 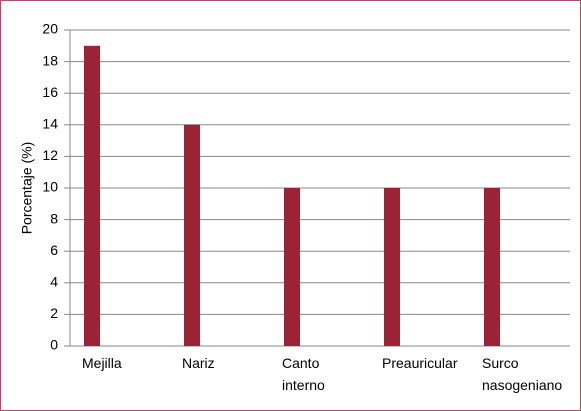 I want to click on x-tick-label-line: Canto, so click(x=301, y=363).